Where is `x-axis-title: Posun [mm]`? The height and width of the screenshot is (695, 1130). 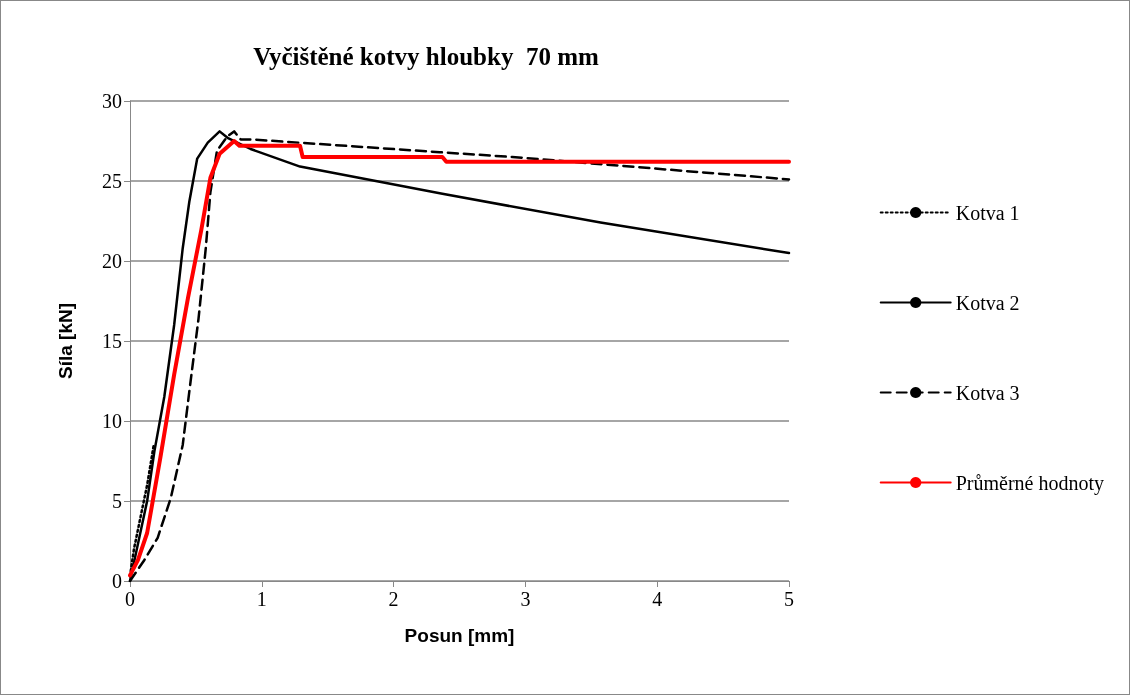
x-axis-title: Posun [mm] is located at coordinates (459, 635).